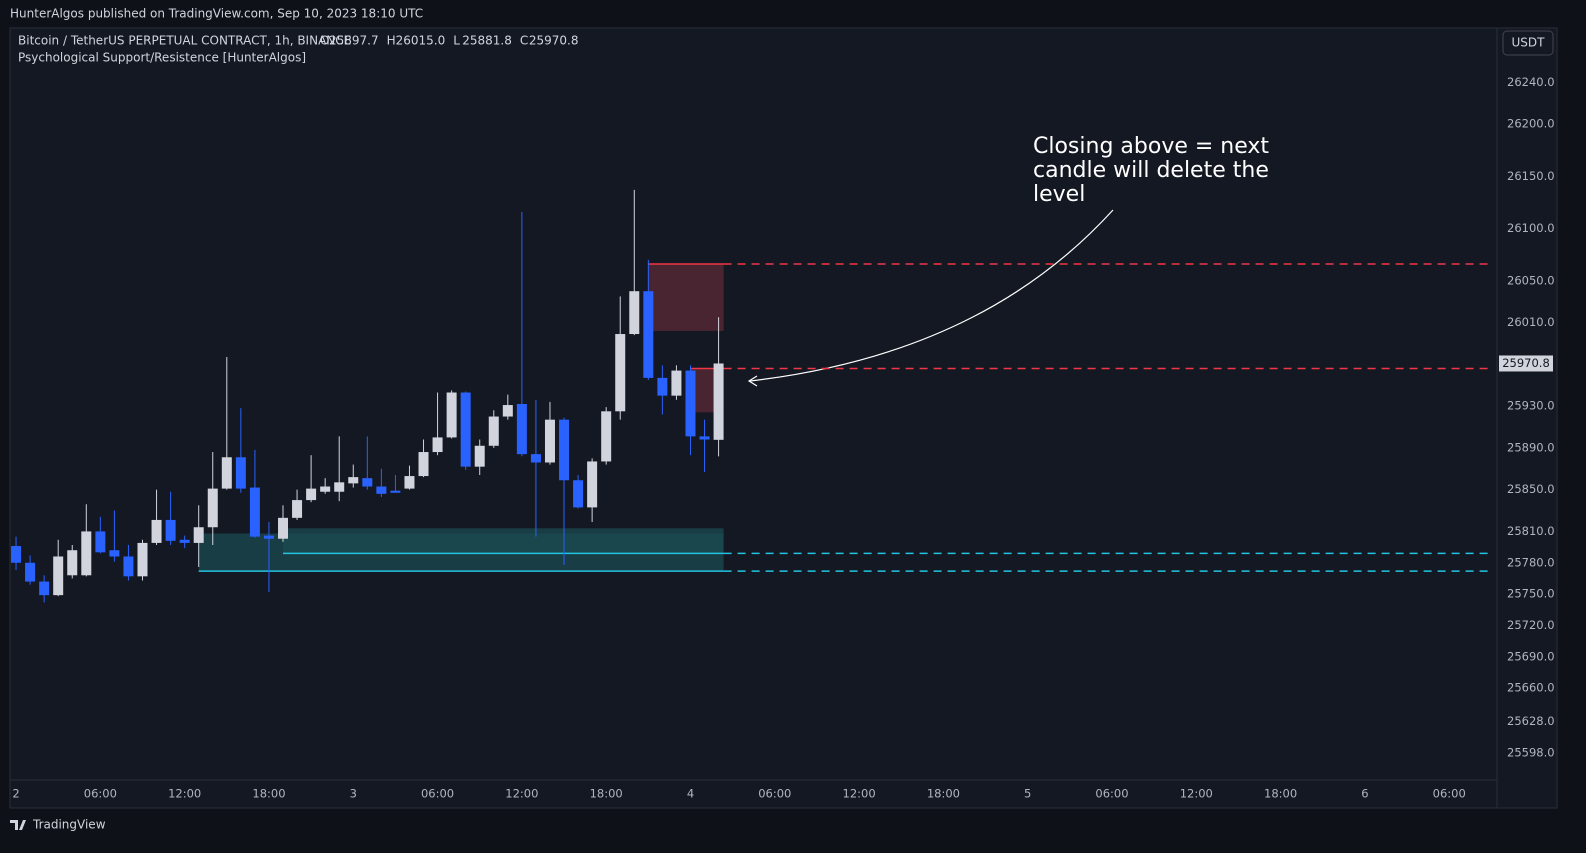  Describe the element at coordinates (421, 41) in the screenshot. I see `ohlc-value: 26015.0` at that location.